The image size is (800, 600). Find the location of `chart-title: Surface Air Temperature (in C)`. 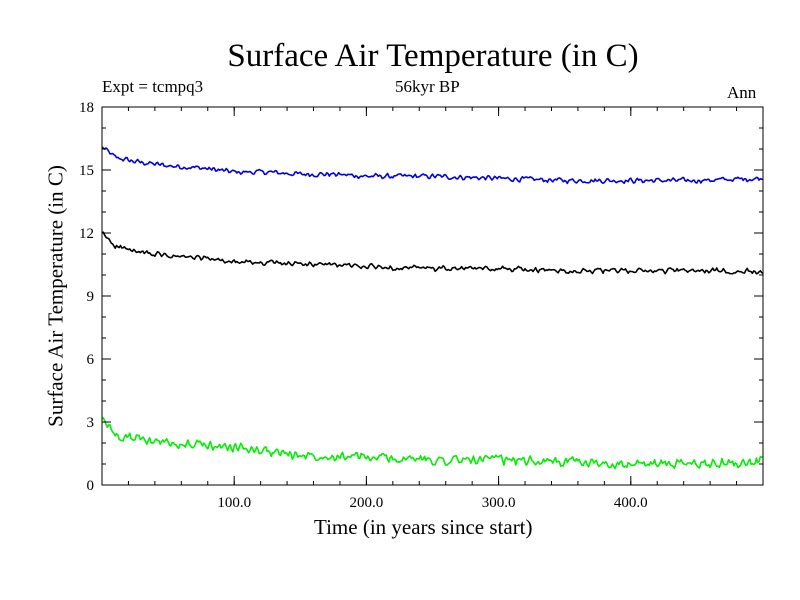

chart-title: Surface Air Temperature (in C) is located at coordinates (433, 56).